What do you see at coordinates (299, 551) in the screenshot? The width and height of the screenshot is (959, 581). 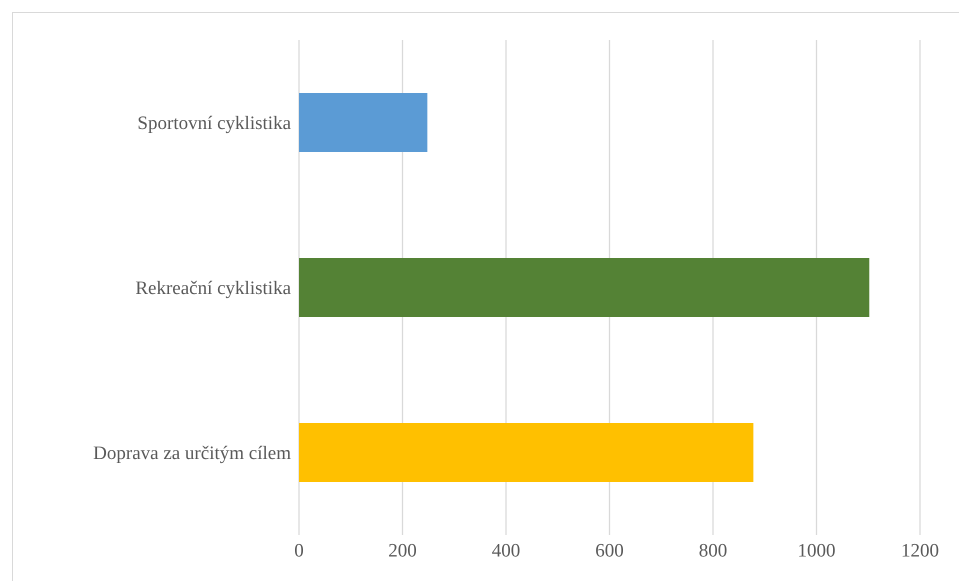 I see `x-tick-label: 0` at bounding box center [299, 551].